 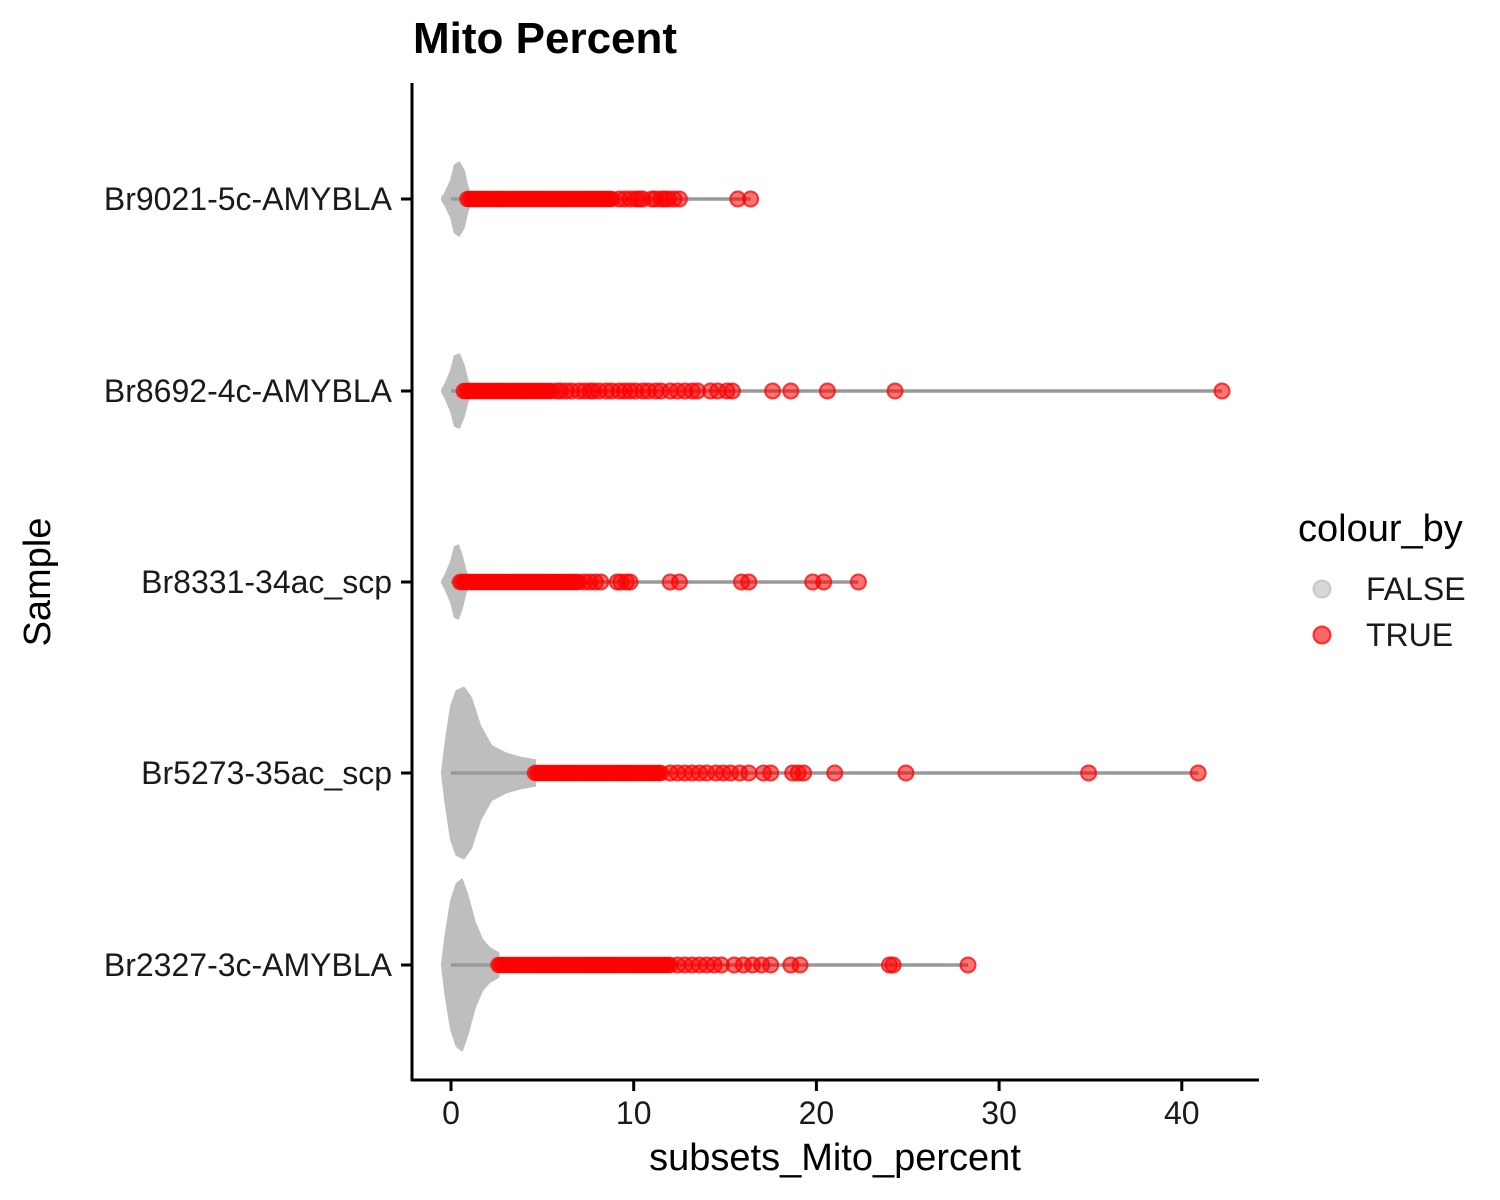 I want to click on legend: colour_by FALSE TRUE, so click(x=1382, y=580).